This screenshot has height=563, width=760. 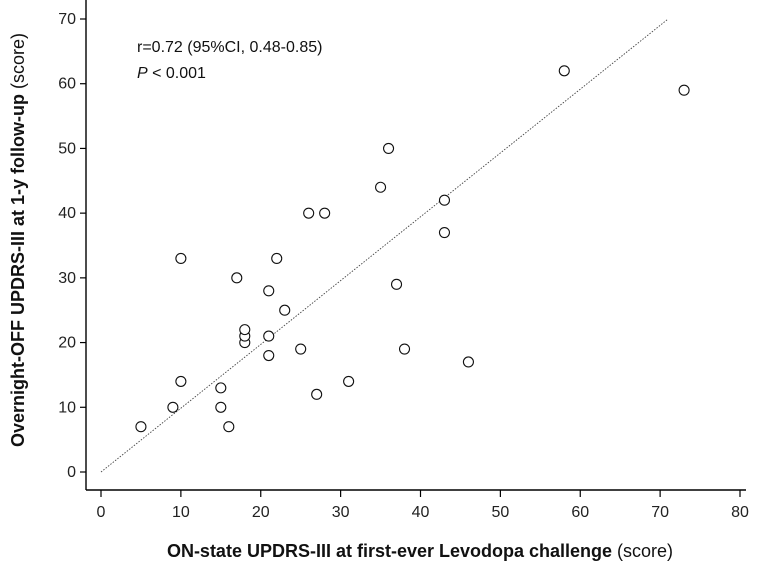 What do you see at coordinates (67, 343) in the screenshot?
I see `y-tick-label: 20` at bounding box center [67, 343].